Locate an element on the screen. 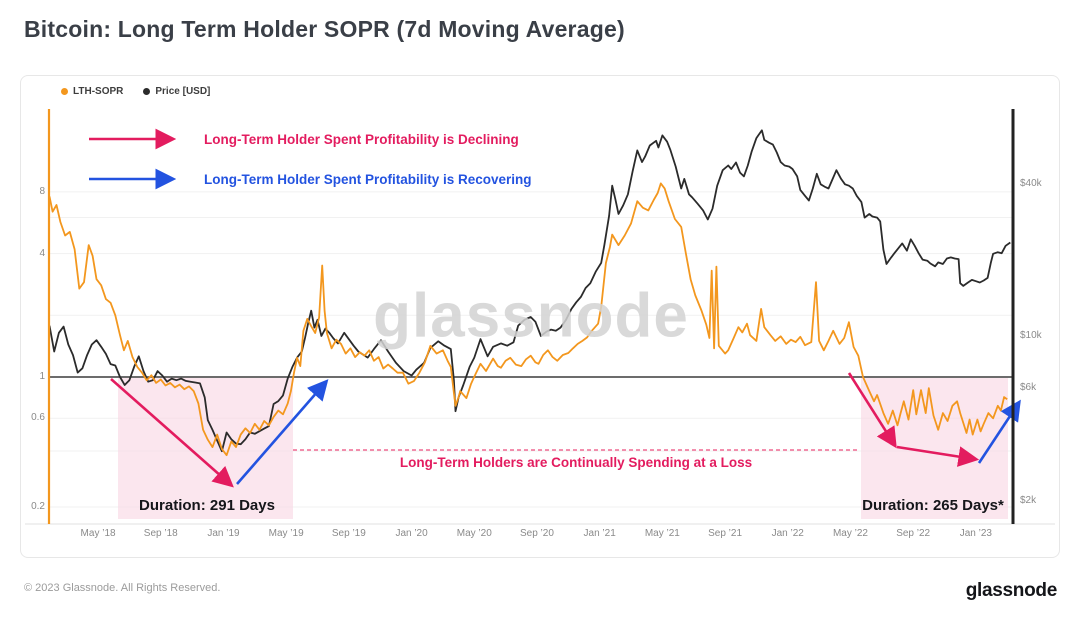 The height and width of the screenshot is (622, 1080). sopr-below-one-2022-2023 is located at coordinates (934, 448).